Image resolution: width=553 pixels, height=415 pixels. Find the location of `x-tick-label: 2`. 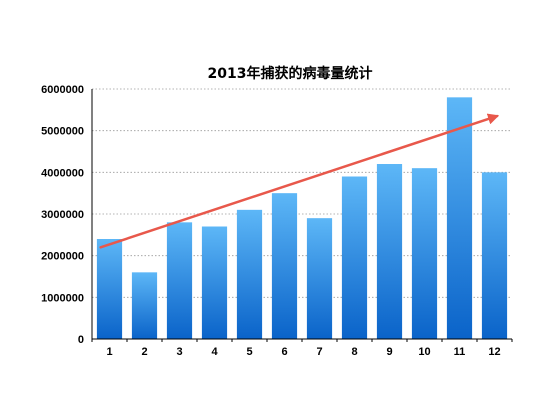

x-tick-label: 2 is located at coordinates (144, 352).